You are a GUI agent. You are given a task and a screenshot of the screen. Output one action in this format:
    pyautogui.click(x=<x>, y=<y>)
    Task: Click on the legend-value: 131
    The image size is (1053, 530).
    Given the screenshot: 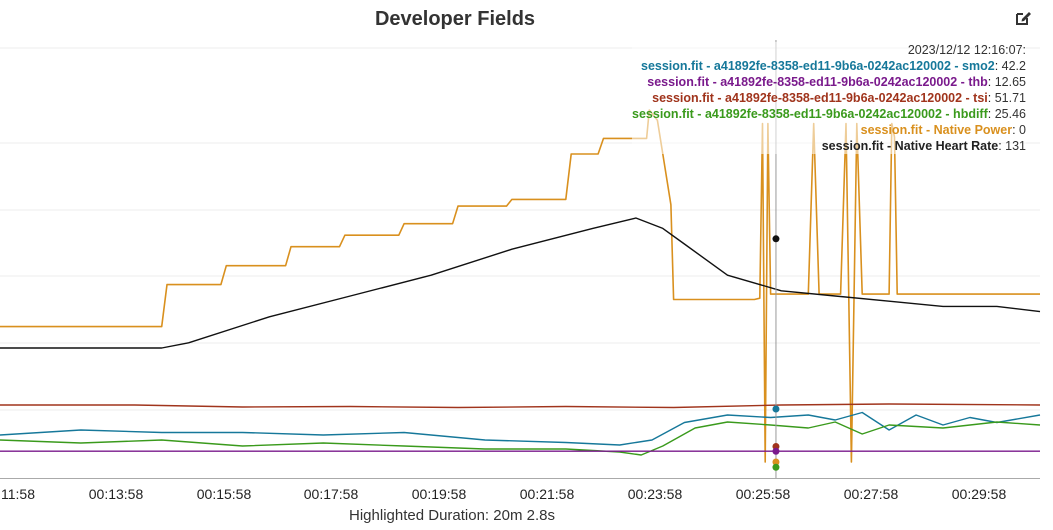 What is the action you would take?
    pyautogui.click(x=1015, y=146)
    